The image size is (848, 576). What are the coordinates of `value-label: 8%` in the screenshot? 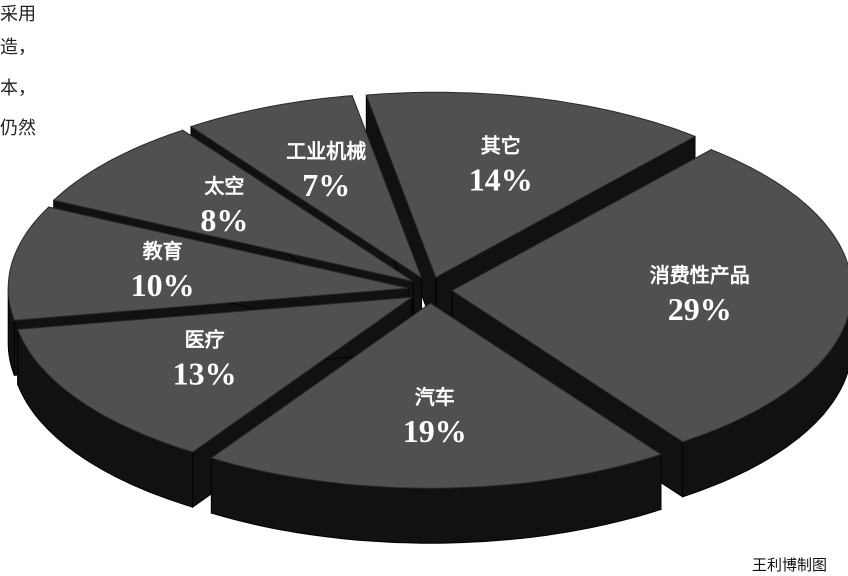 It's located at (224, 220).